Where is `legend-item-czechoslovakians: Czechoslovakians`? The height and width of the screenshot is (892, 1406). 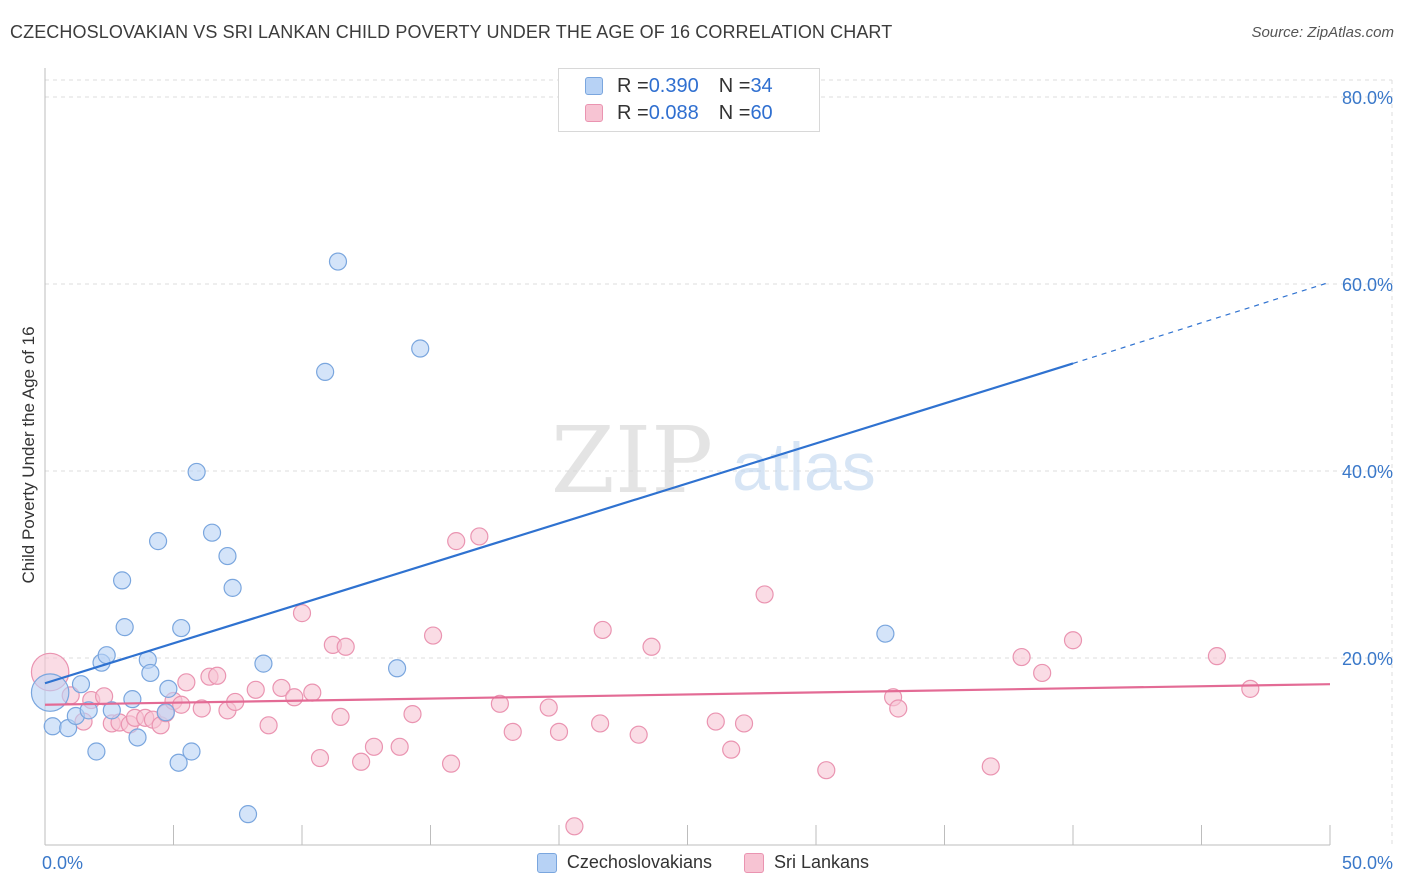
legend-item-czechoslovakians: Czechoslovakians is located at coordinates (624, 862).